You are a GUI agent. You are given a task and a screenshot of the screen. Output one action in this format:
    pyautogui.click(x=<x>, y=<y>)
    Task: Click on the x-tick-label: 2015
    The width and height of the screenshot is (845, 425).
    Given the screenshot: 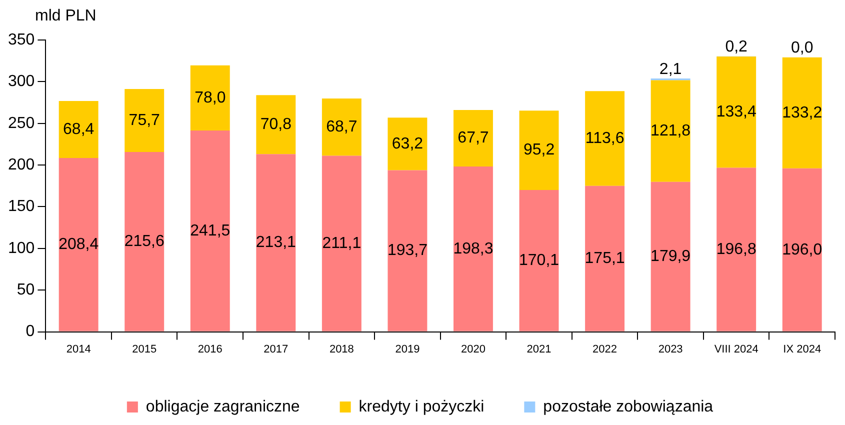 What is the action you would take?
    pyautogui.click(x=144, y=349)
    